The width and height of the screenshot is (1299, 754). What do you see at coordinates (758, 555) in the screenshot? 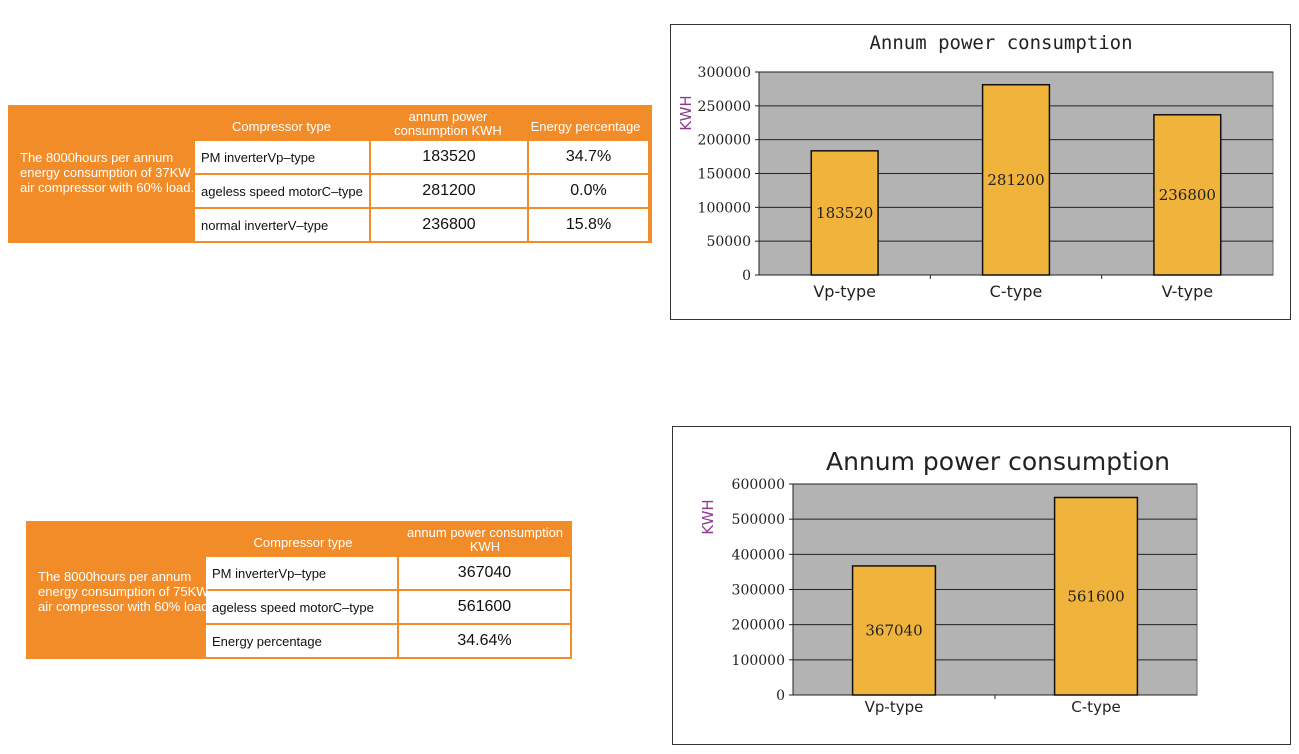
I see `y-tick-label: 400000` at bounding box center [758, 555].